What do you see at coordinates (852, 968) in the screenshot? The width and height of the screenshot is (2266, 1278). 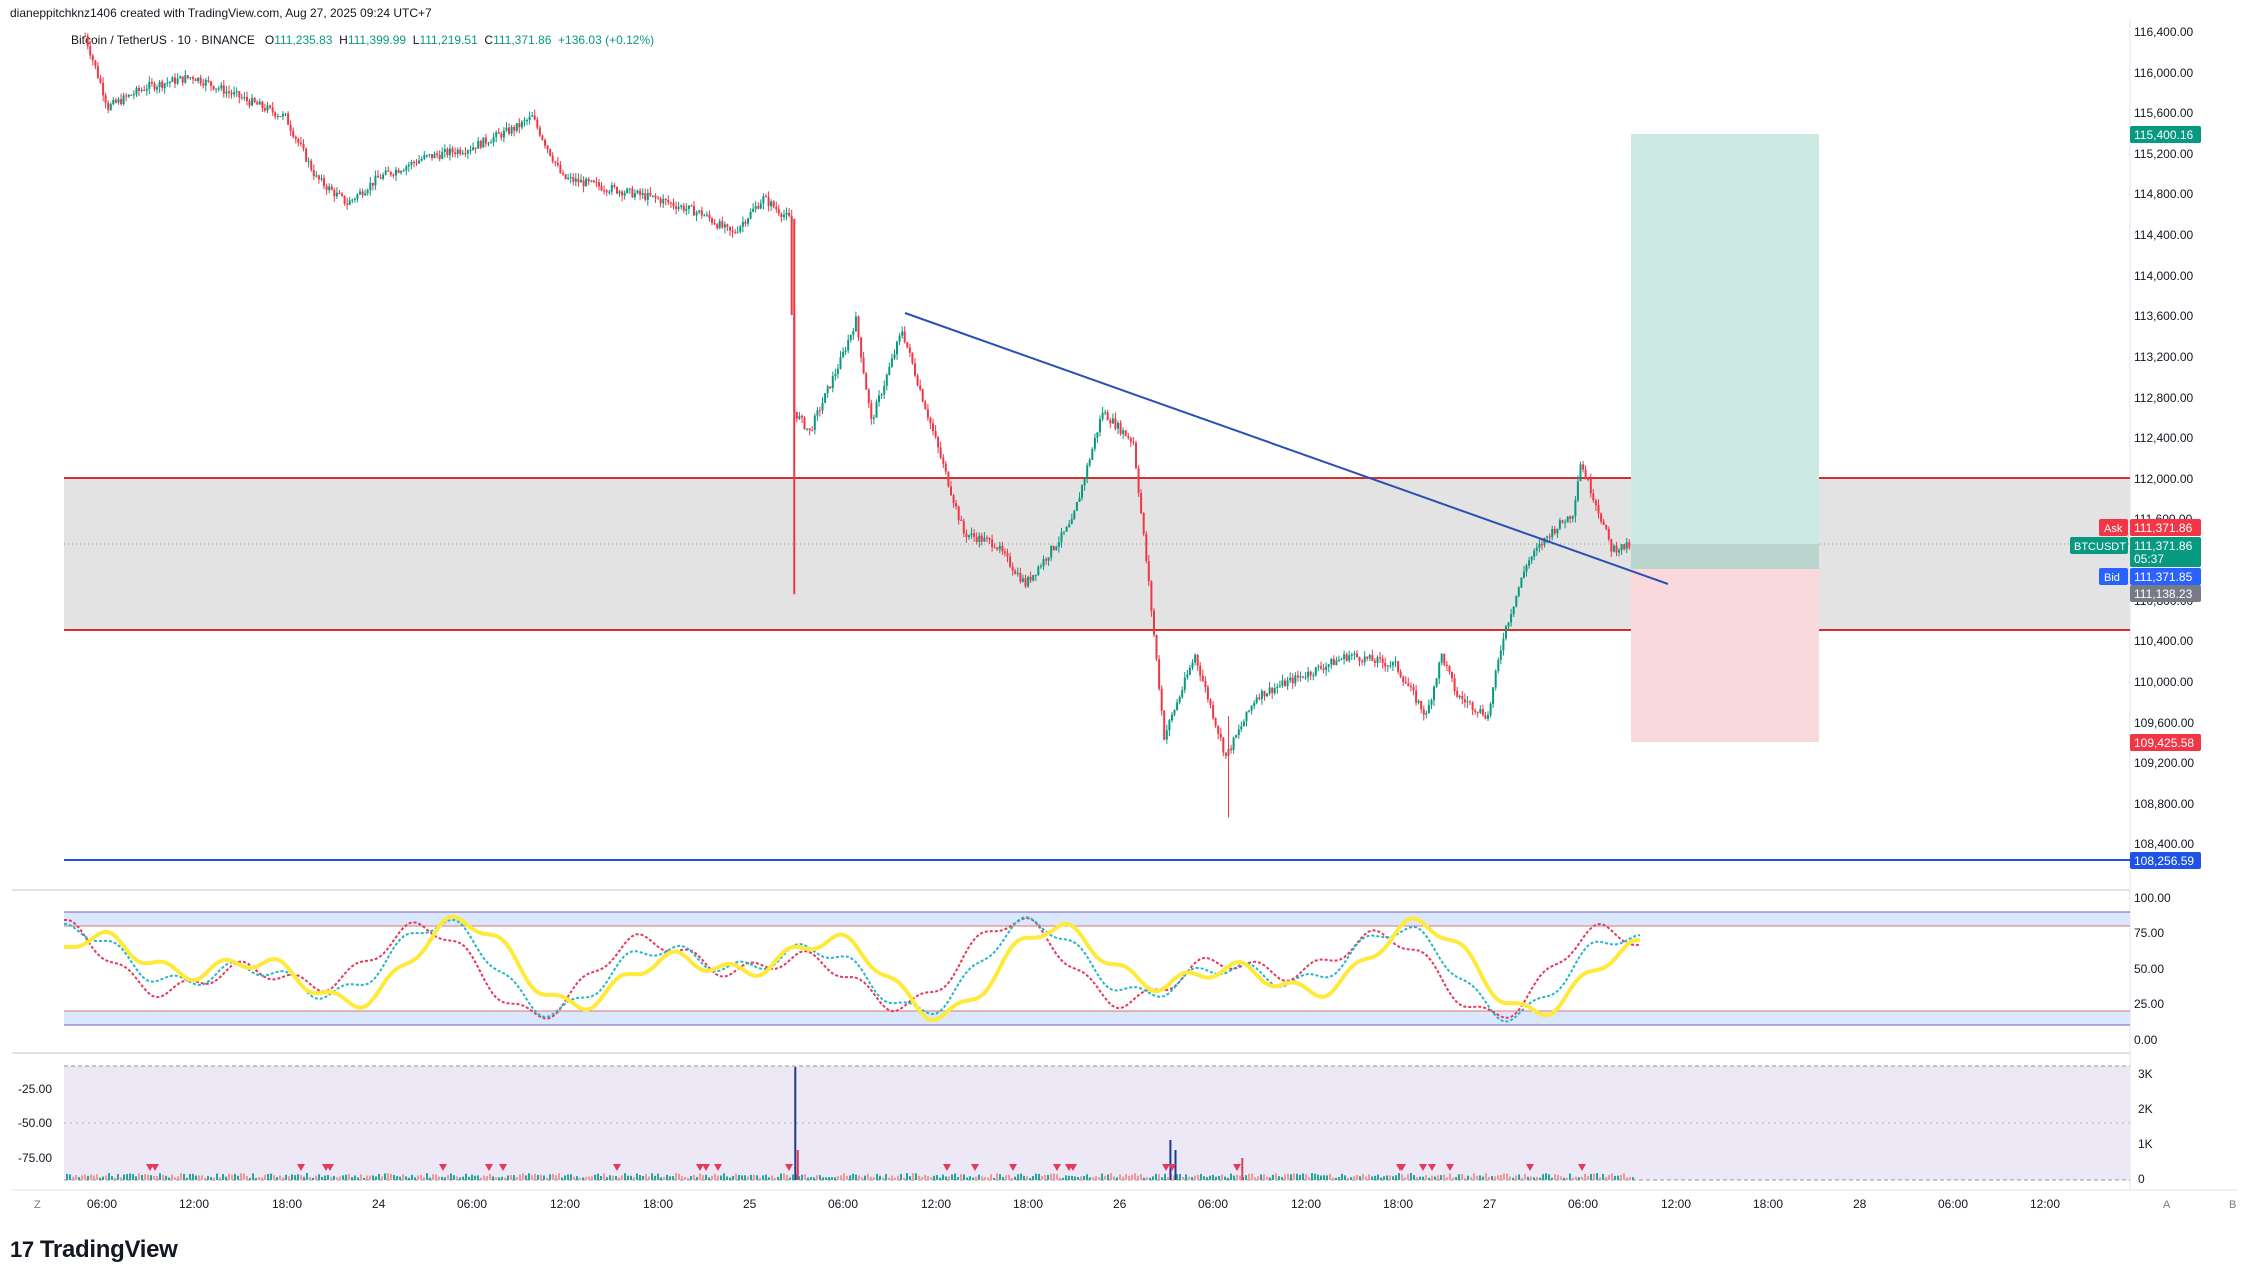 I see `stoch-line` at bounding box center [852, 968].